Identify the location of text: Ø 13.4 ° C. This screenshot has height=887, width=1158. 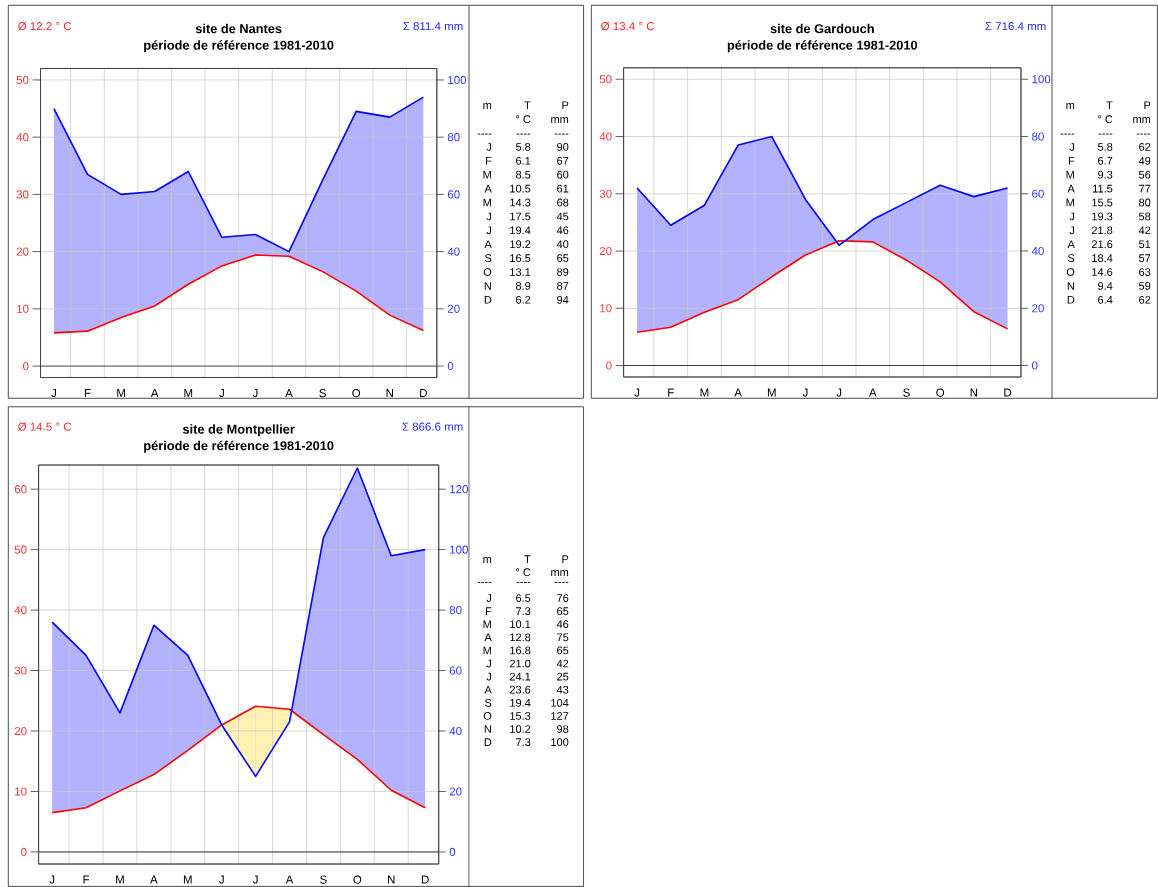
(628, 26).